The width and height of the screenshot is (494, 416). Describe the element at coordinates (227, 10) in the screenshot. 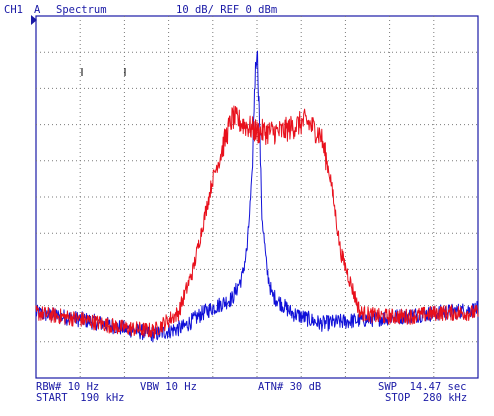

I see `scale-reference-label: 10 dB/ REF 0 dBm` at that location.